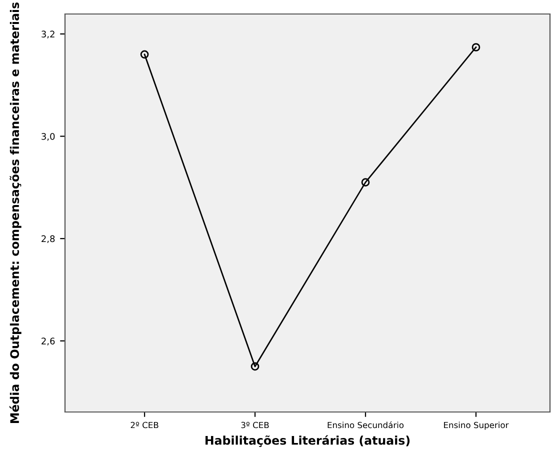  I want to click on y-tick-label: 2,8, so click(48, 239).